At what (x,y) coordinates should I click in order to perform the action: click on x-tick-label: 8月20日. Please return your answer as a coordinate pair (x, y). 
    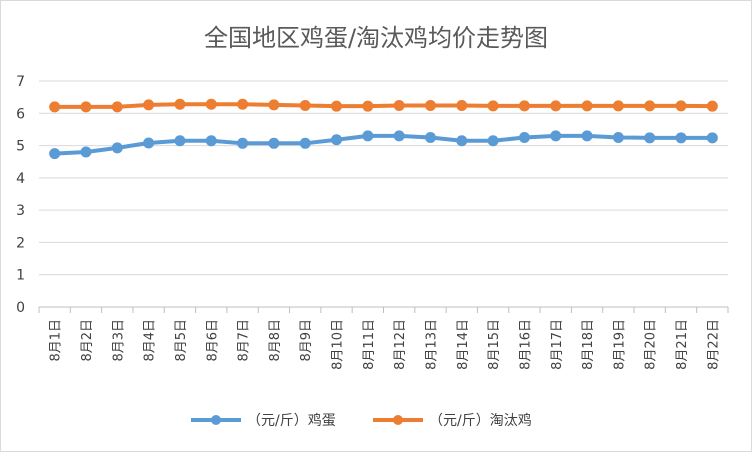
    Looking at the image, I should click on (651, 344).